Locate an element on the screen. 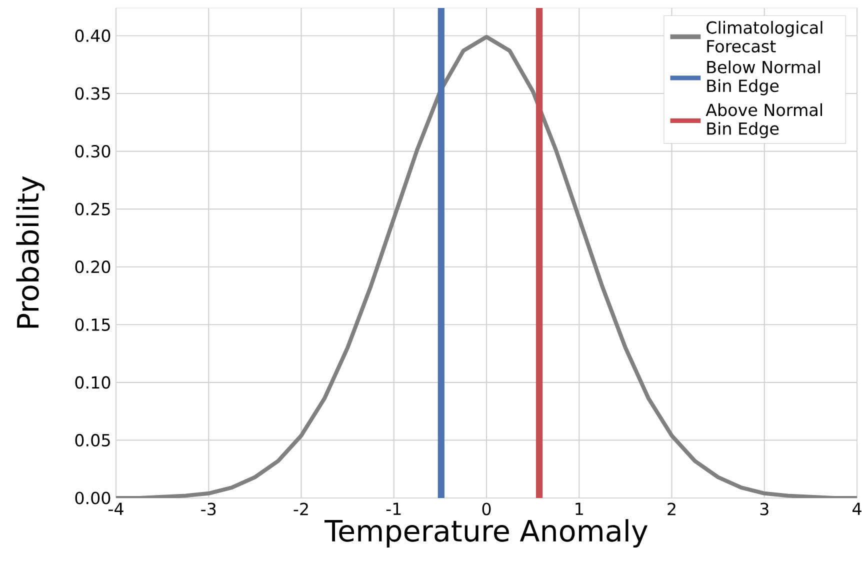  y-tick-label: 0.35 is located at coordinates (92, 93).